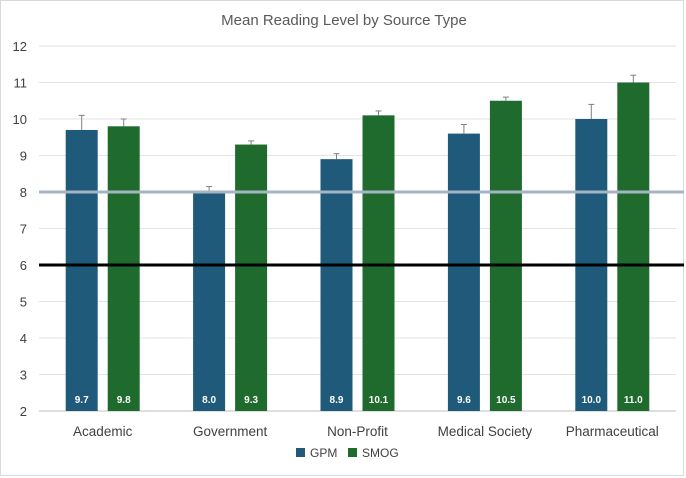 Image resolution: width=686 pixels, height=478 pixels. Describe the element at coordinates (21, 83) in the screenshot. I see `y-tick-label: 11` at that location.